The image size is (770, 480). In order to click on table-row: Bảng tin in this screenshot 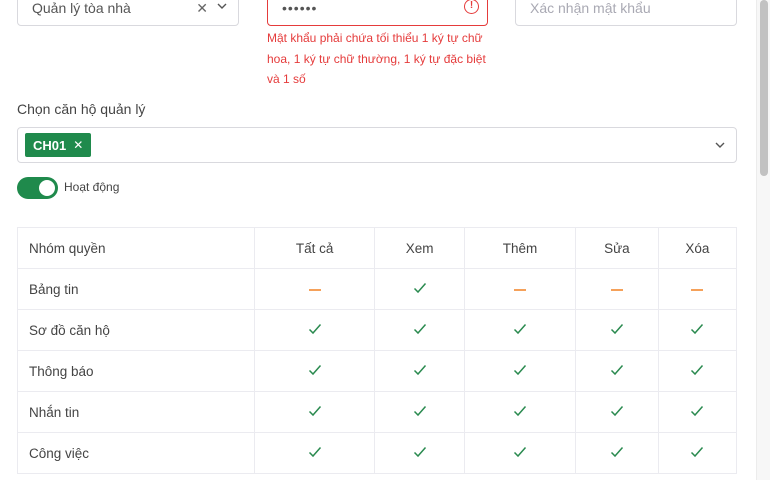, I will do `click(377, 289)`.